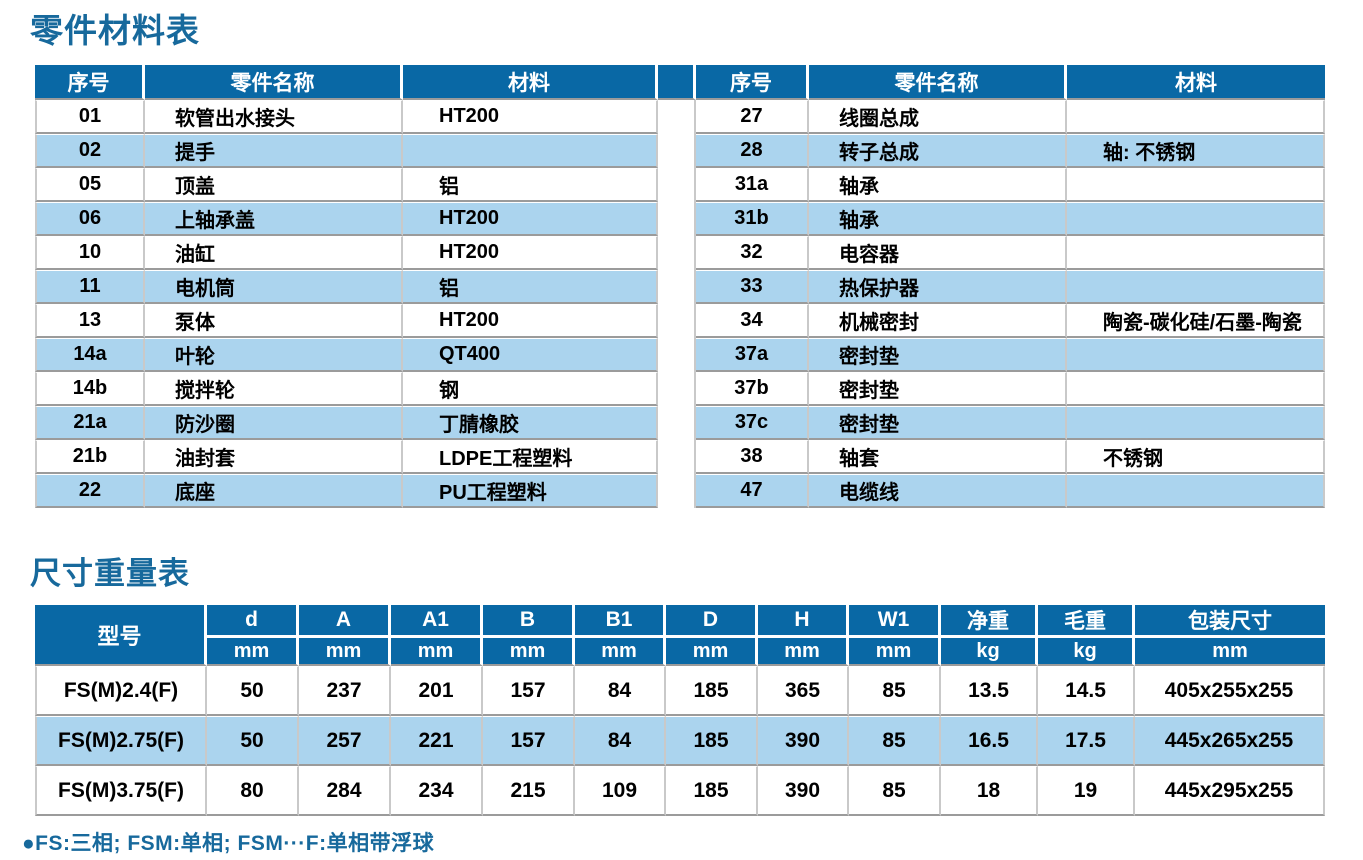 The height and width of the screenshot is (860, 1363). What do you see at coordinates (345, 741) in the screenshot?
I see `size-value: 257` at bounding box center [345, 741].